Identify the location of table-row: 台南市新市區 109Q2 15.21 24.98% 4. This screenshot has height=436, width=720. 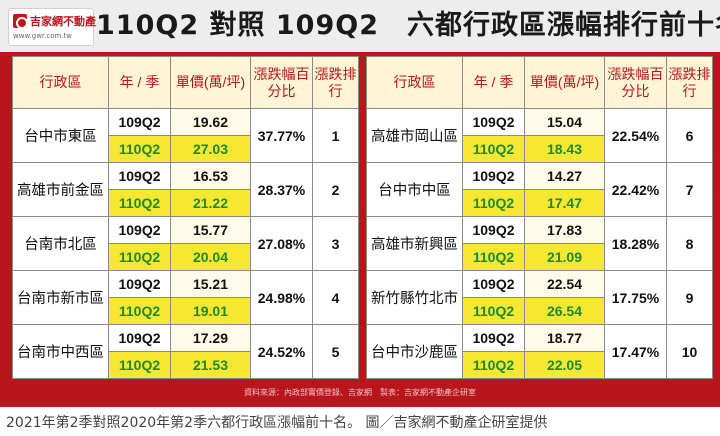
(185, 297).